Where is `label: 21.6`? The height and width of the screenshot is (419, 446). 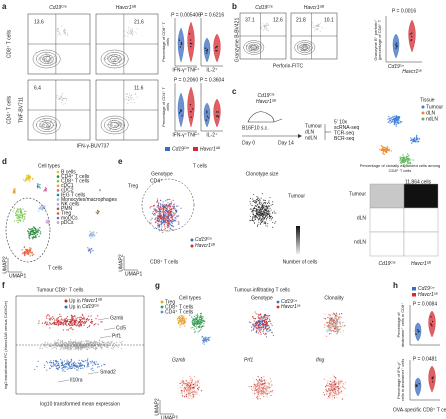 label: 21.6 is located at coordinates (139, 22).